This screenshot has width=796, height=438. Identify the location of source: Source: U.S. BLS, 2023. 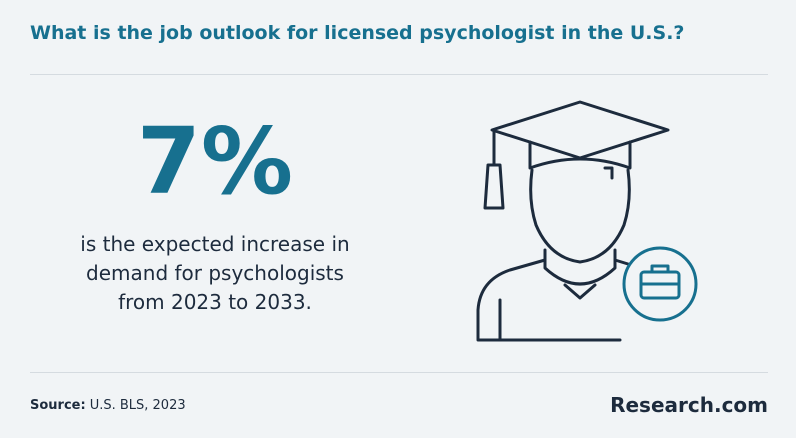
(108, 405).